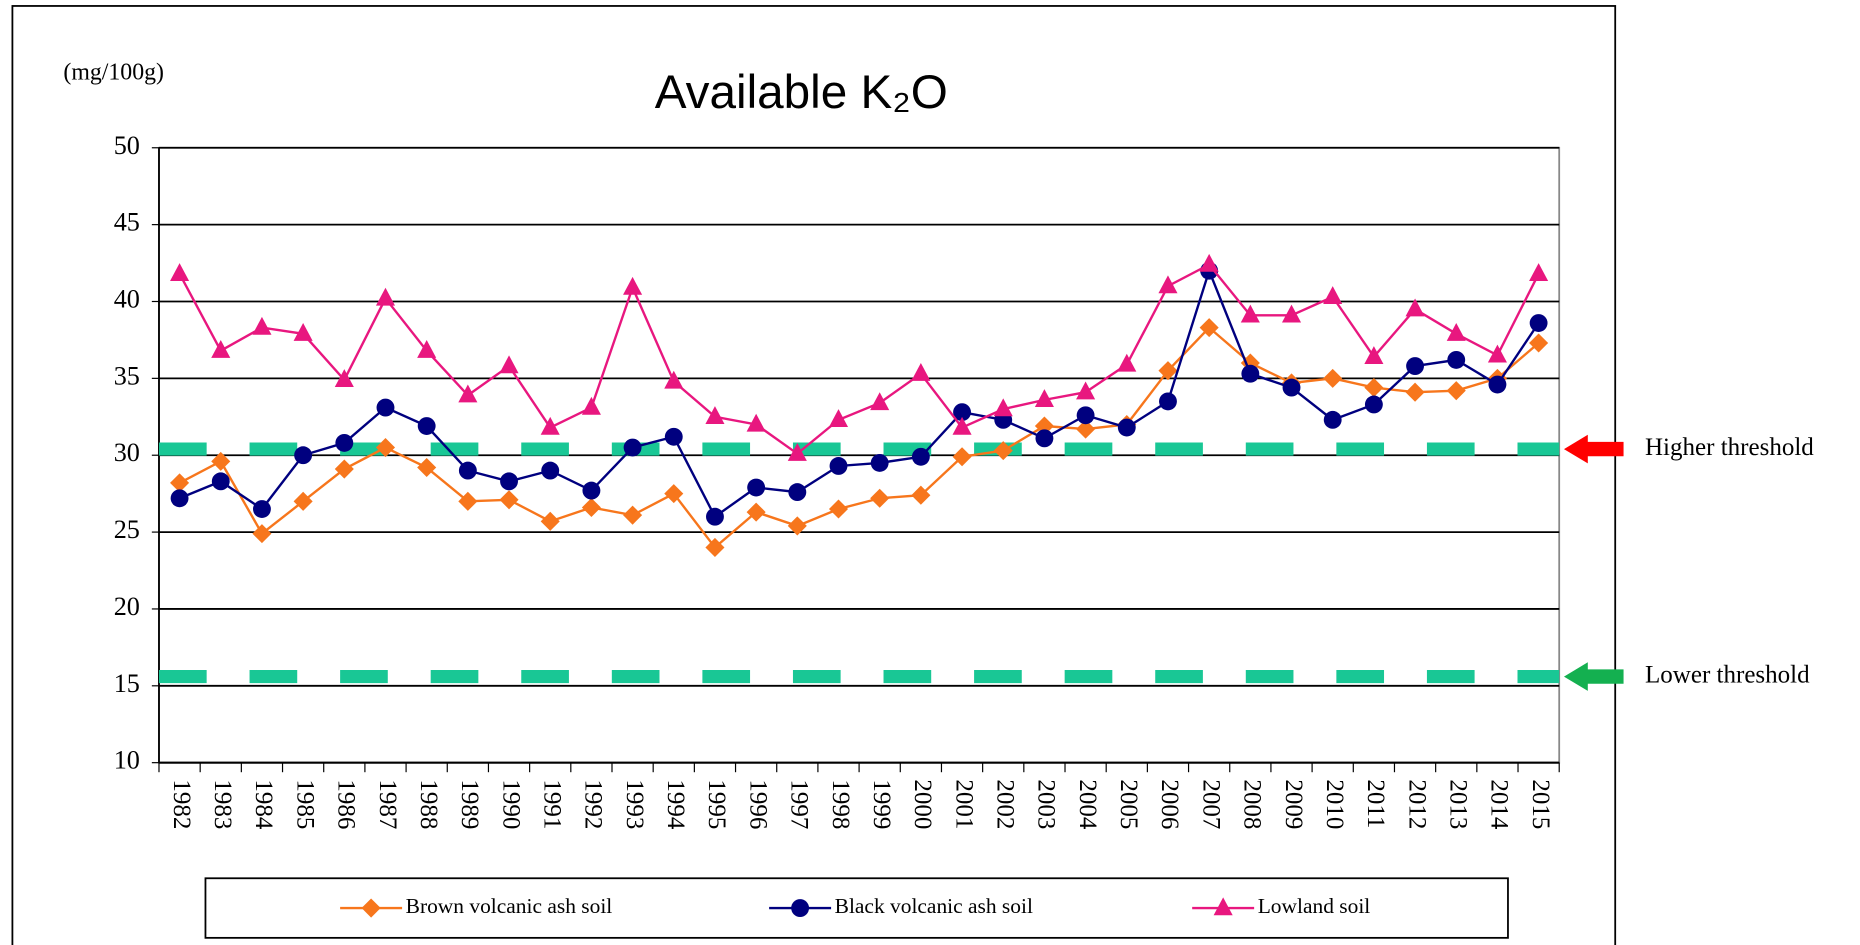 This screenshot has width=1860, height=945. What do you see at coordinates (799, 804) in the screenshot?
I see `x-tick-label: 1997` at bounding box center [799, 804].